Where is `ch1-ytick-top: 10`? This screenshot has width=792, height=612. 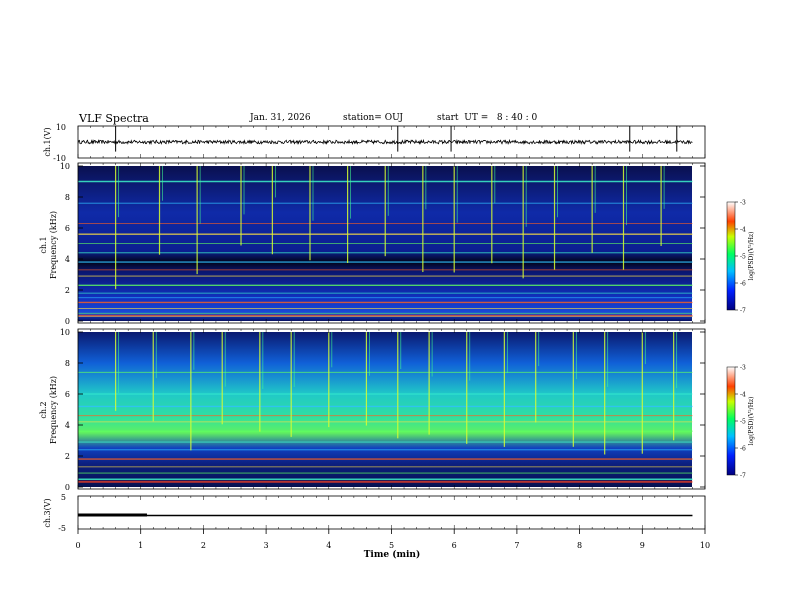 ch1-ytick-top: 10 is located at coordinates (61, 127).